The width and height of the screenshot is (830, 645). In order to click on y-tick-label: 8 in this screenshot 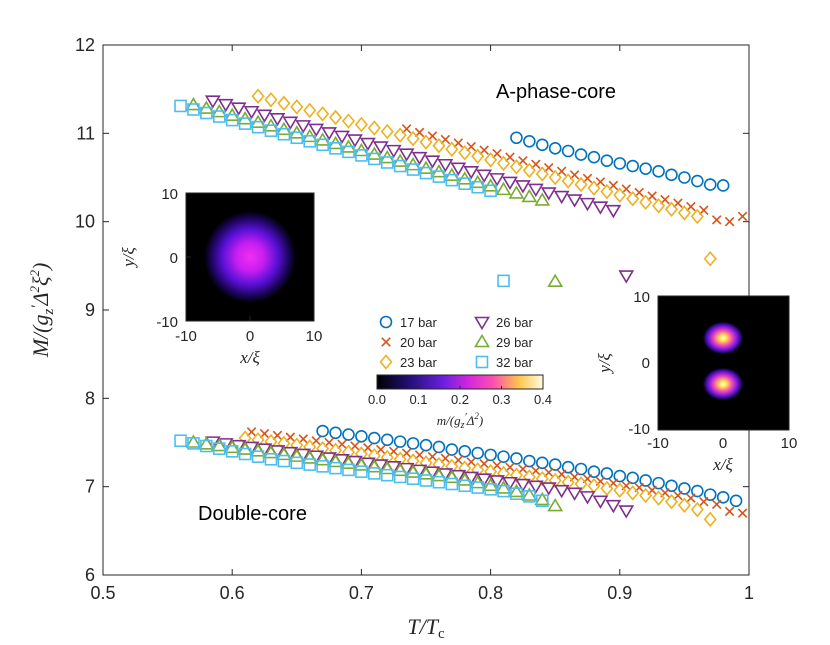, I will do `click(90, 398)`.